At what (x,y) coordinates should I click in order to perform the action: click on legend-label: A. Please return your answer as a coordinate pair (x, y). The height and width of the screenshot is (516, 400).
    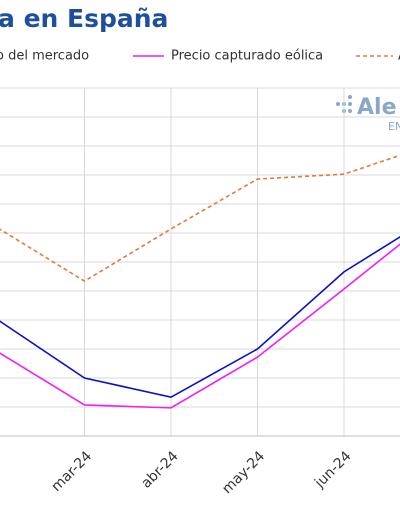
    Looking at the image, I should click on (399, 56).